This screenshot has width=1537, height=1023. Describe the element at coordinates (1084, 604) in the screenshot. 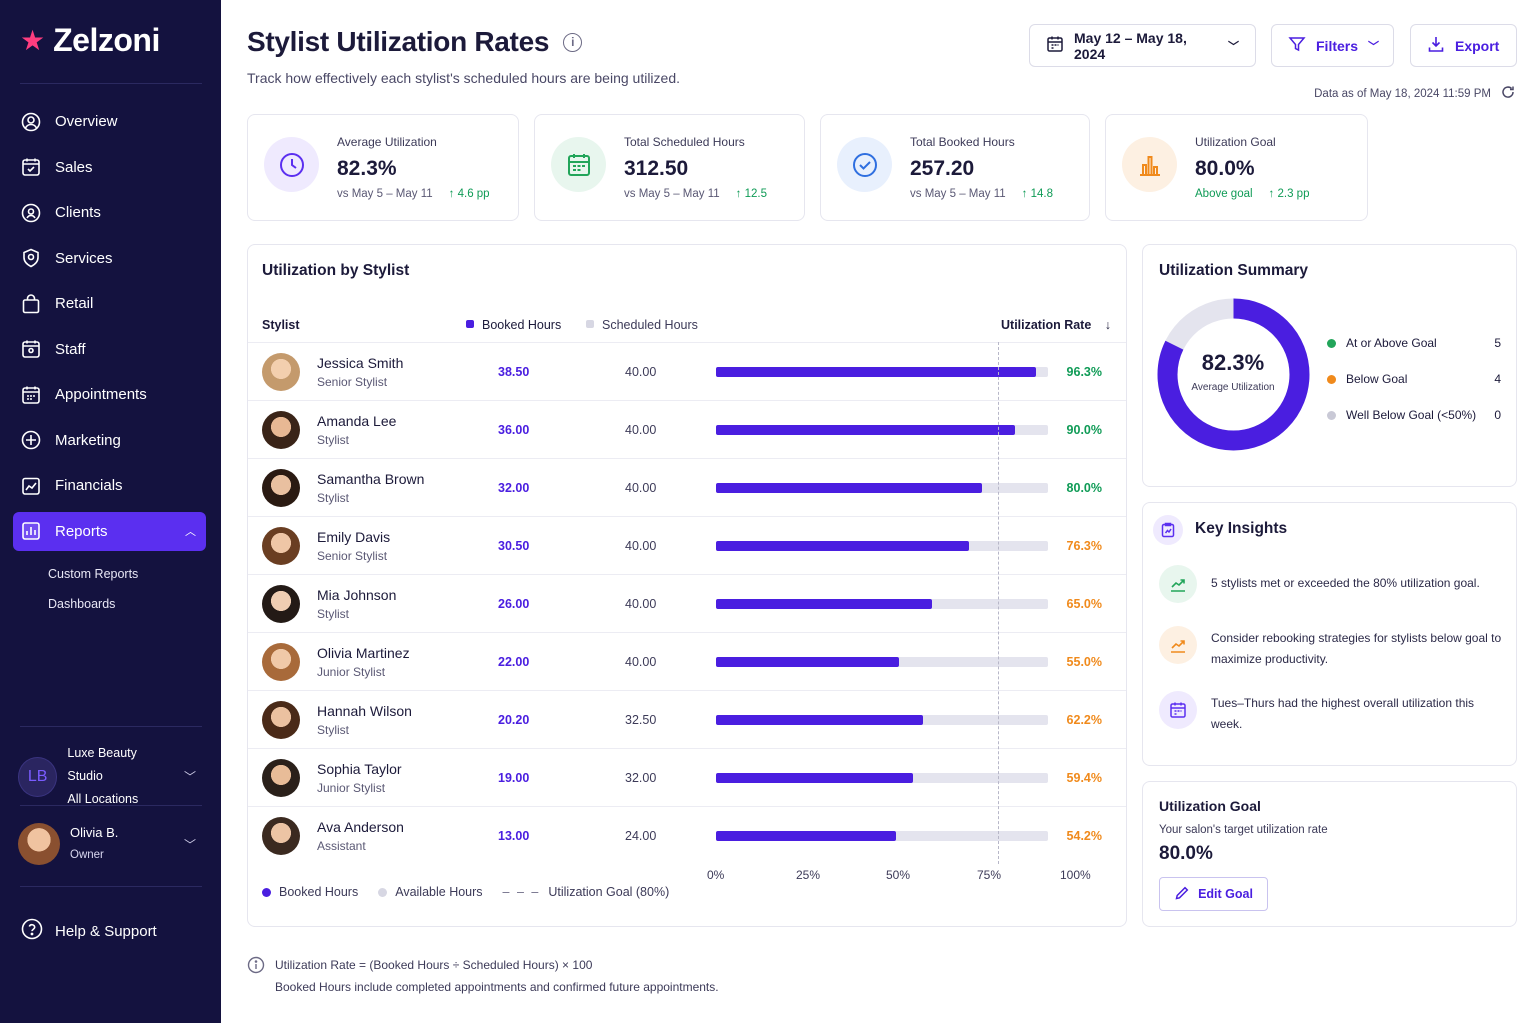

I see `utilization-rate-value: 65.0%` at that location.